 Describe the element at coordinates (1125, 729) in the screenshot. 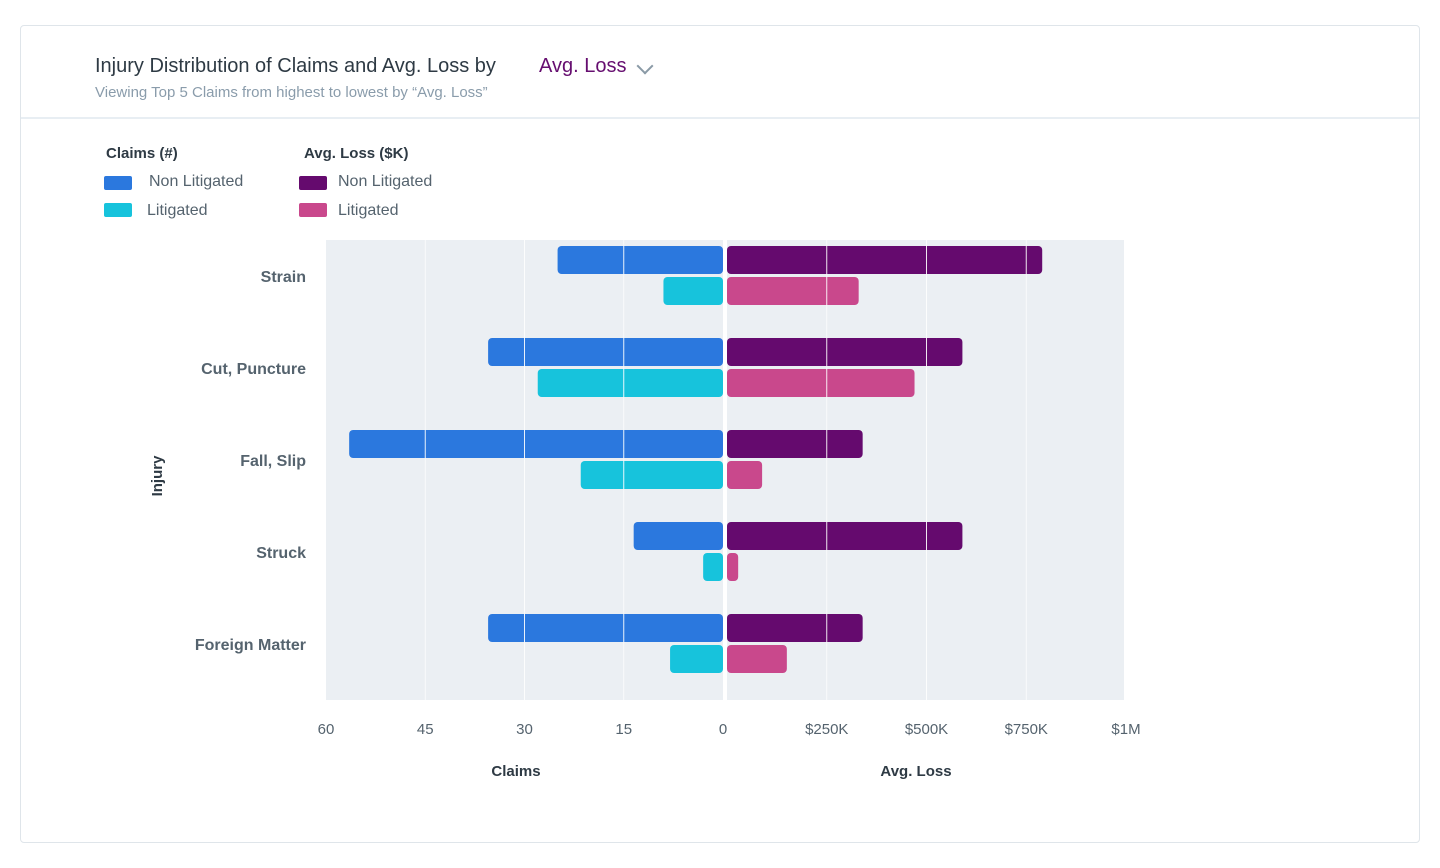

I see `x-tick-loss: $1M` at that location.